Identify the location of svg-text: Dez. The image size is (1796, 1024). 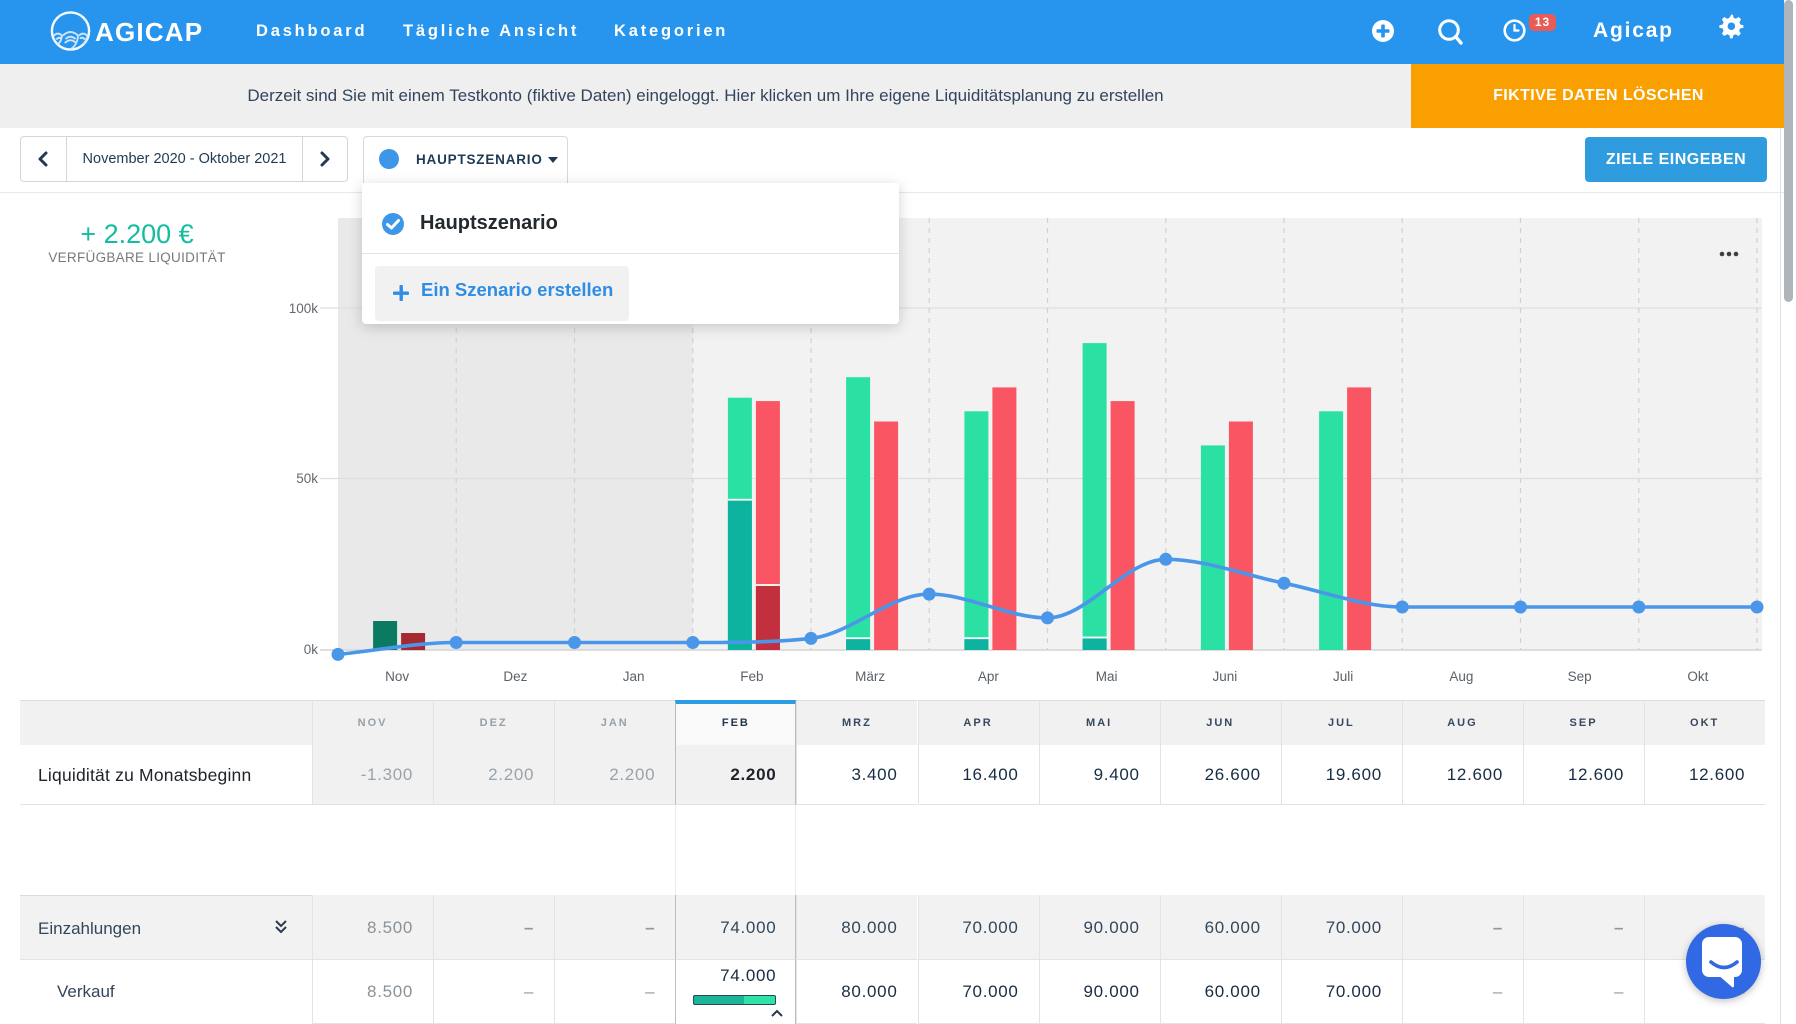
(515, 676).